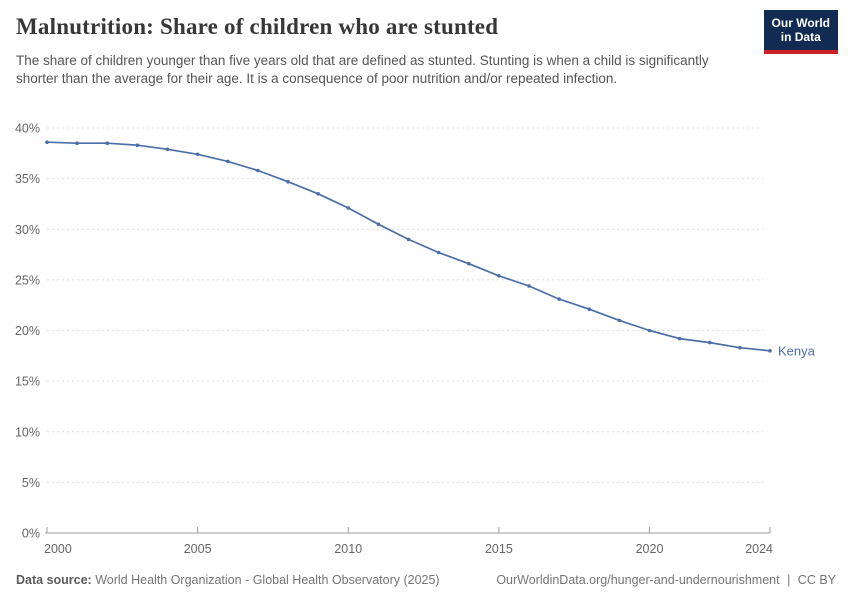 The height and width of the screenshot is (600, 850). What do you see at coordinates (816, 580) in the screenshot?
I see `license-label: CC BY` at bounding box center [816, 580].